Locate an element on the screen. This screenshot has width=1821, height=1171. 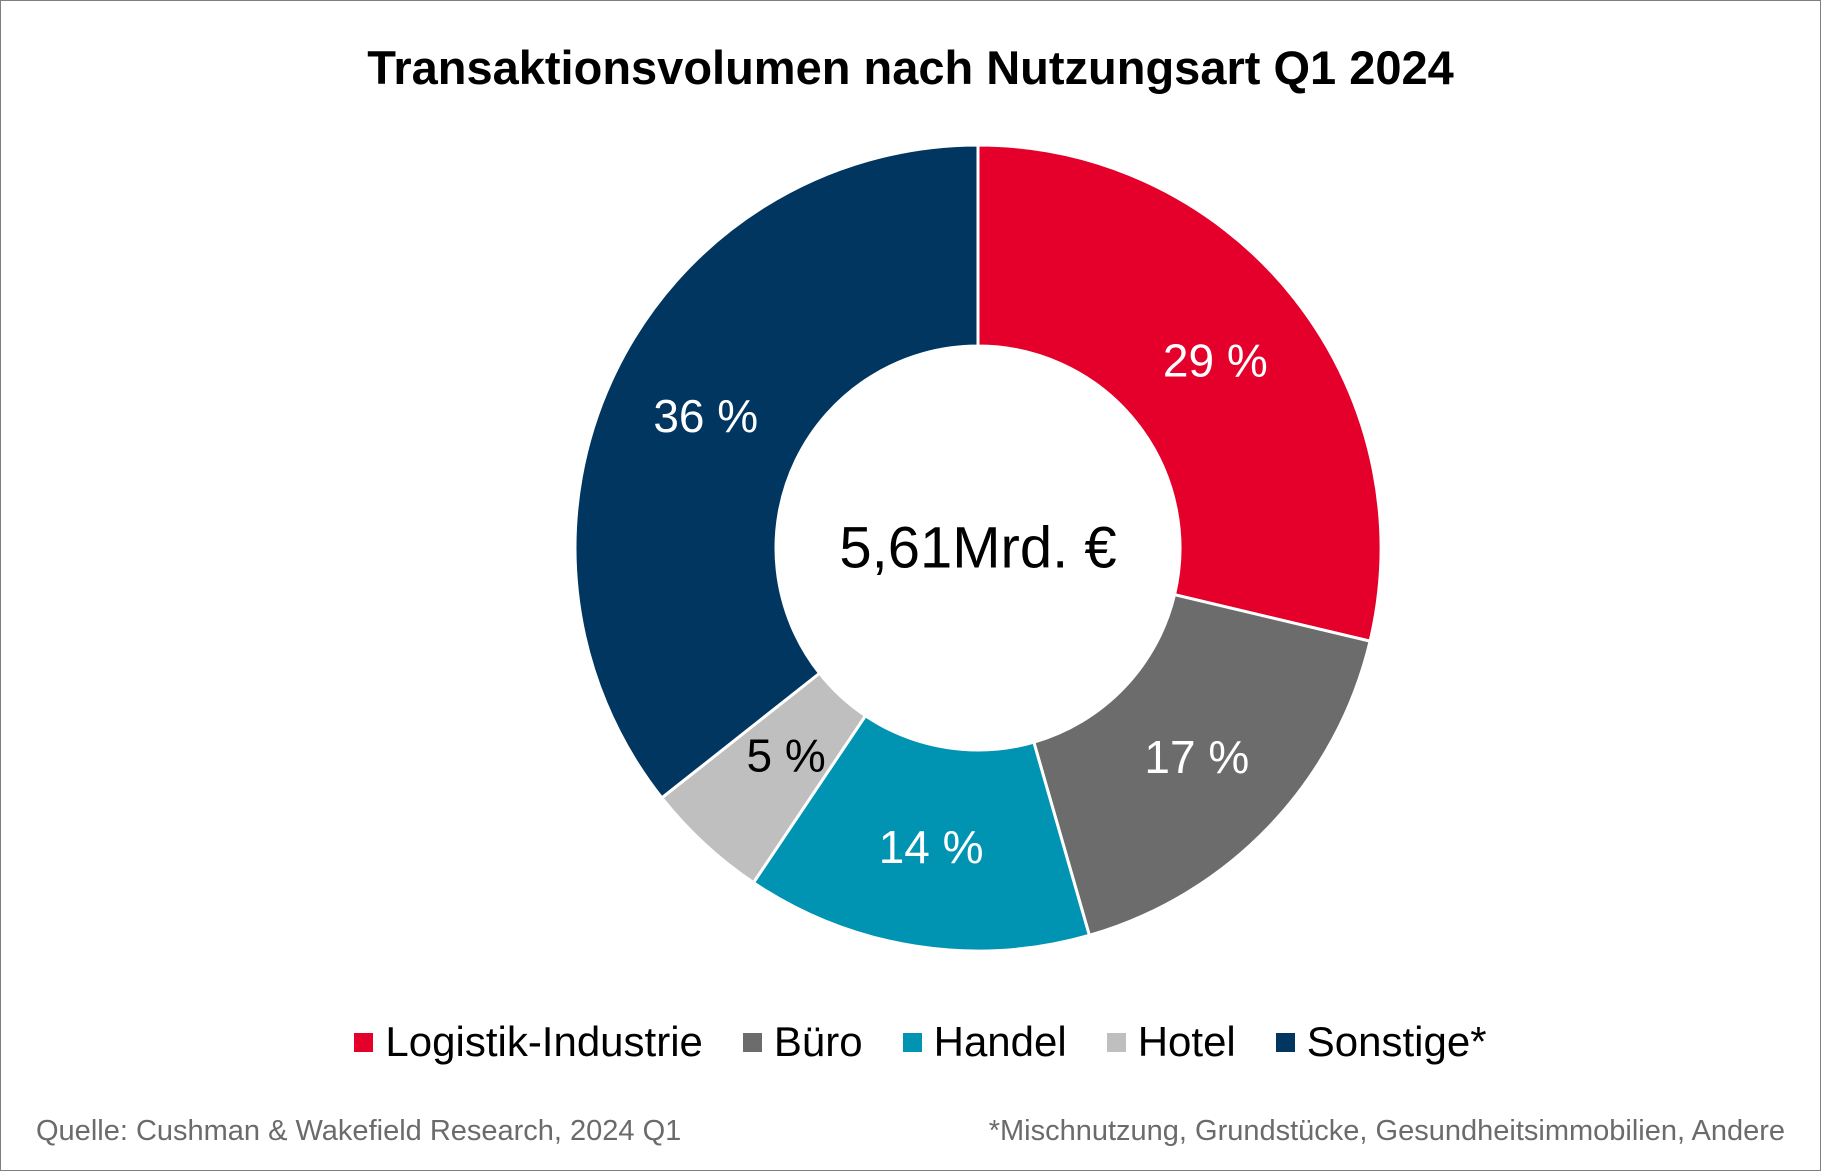
slice-buero is located at coordinates (1201, 765).